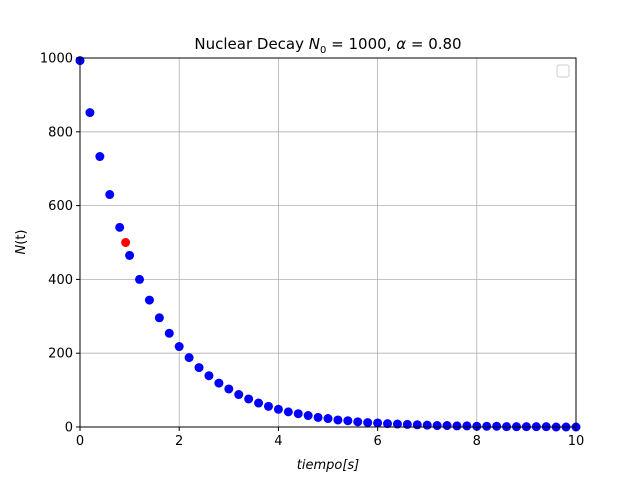 The image size is (640, 480). I want to click on x-tick-label: 4, so click(278, 441).